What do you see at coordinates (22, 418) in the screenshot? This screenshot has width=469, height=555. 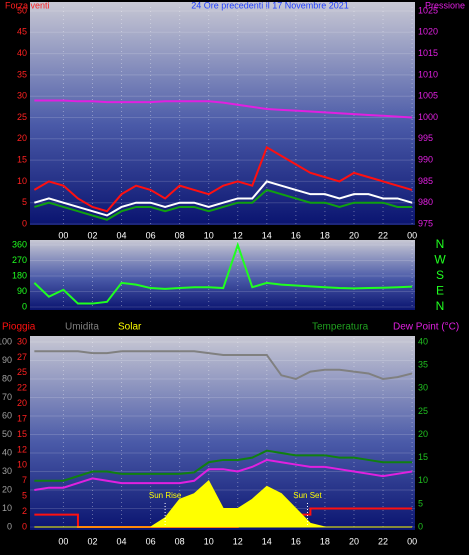 I see `y3-tick-label: 17` at bounding box center [22, 418].